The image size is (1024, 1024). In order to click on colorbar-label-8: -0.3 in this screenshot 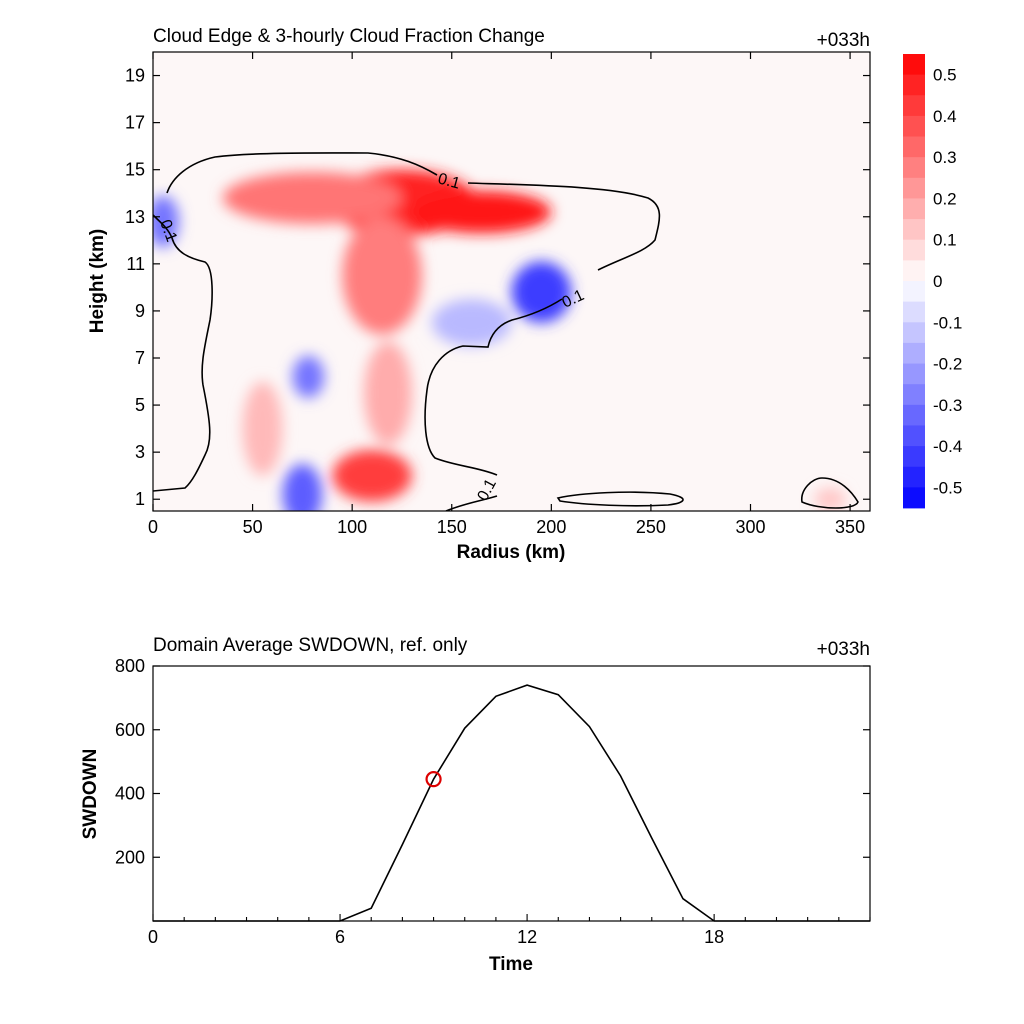, I will do `click(947, 405)`.